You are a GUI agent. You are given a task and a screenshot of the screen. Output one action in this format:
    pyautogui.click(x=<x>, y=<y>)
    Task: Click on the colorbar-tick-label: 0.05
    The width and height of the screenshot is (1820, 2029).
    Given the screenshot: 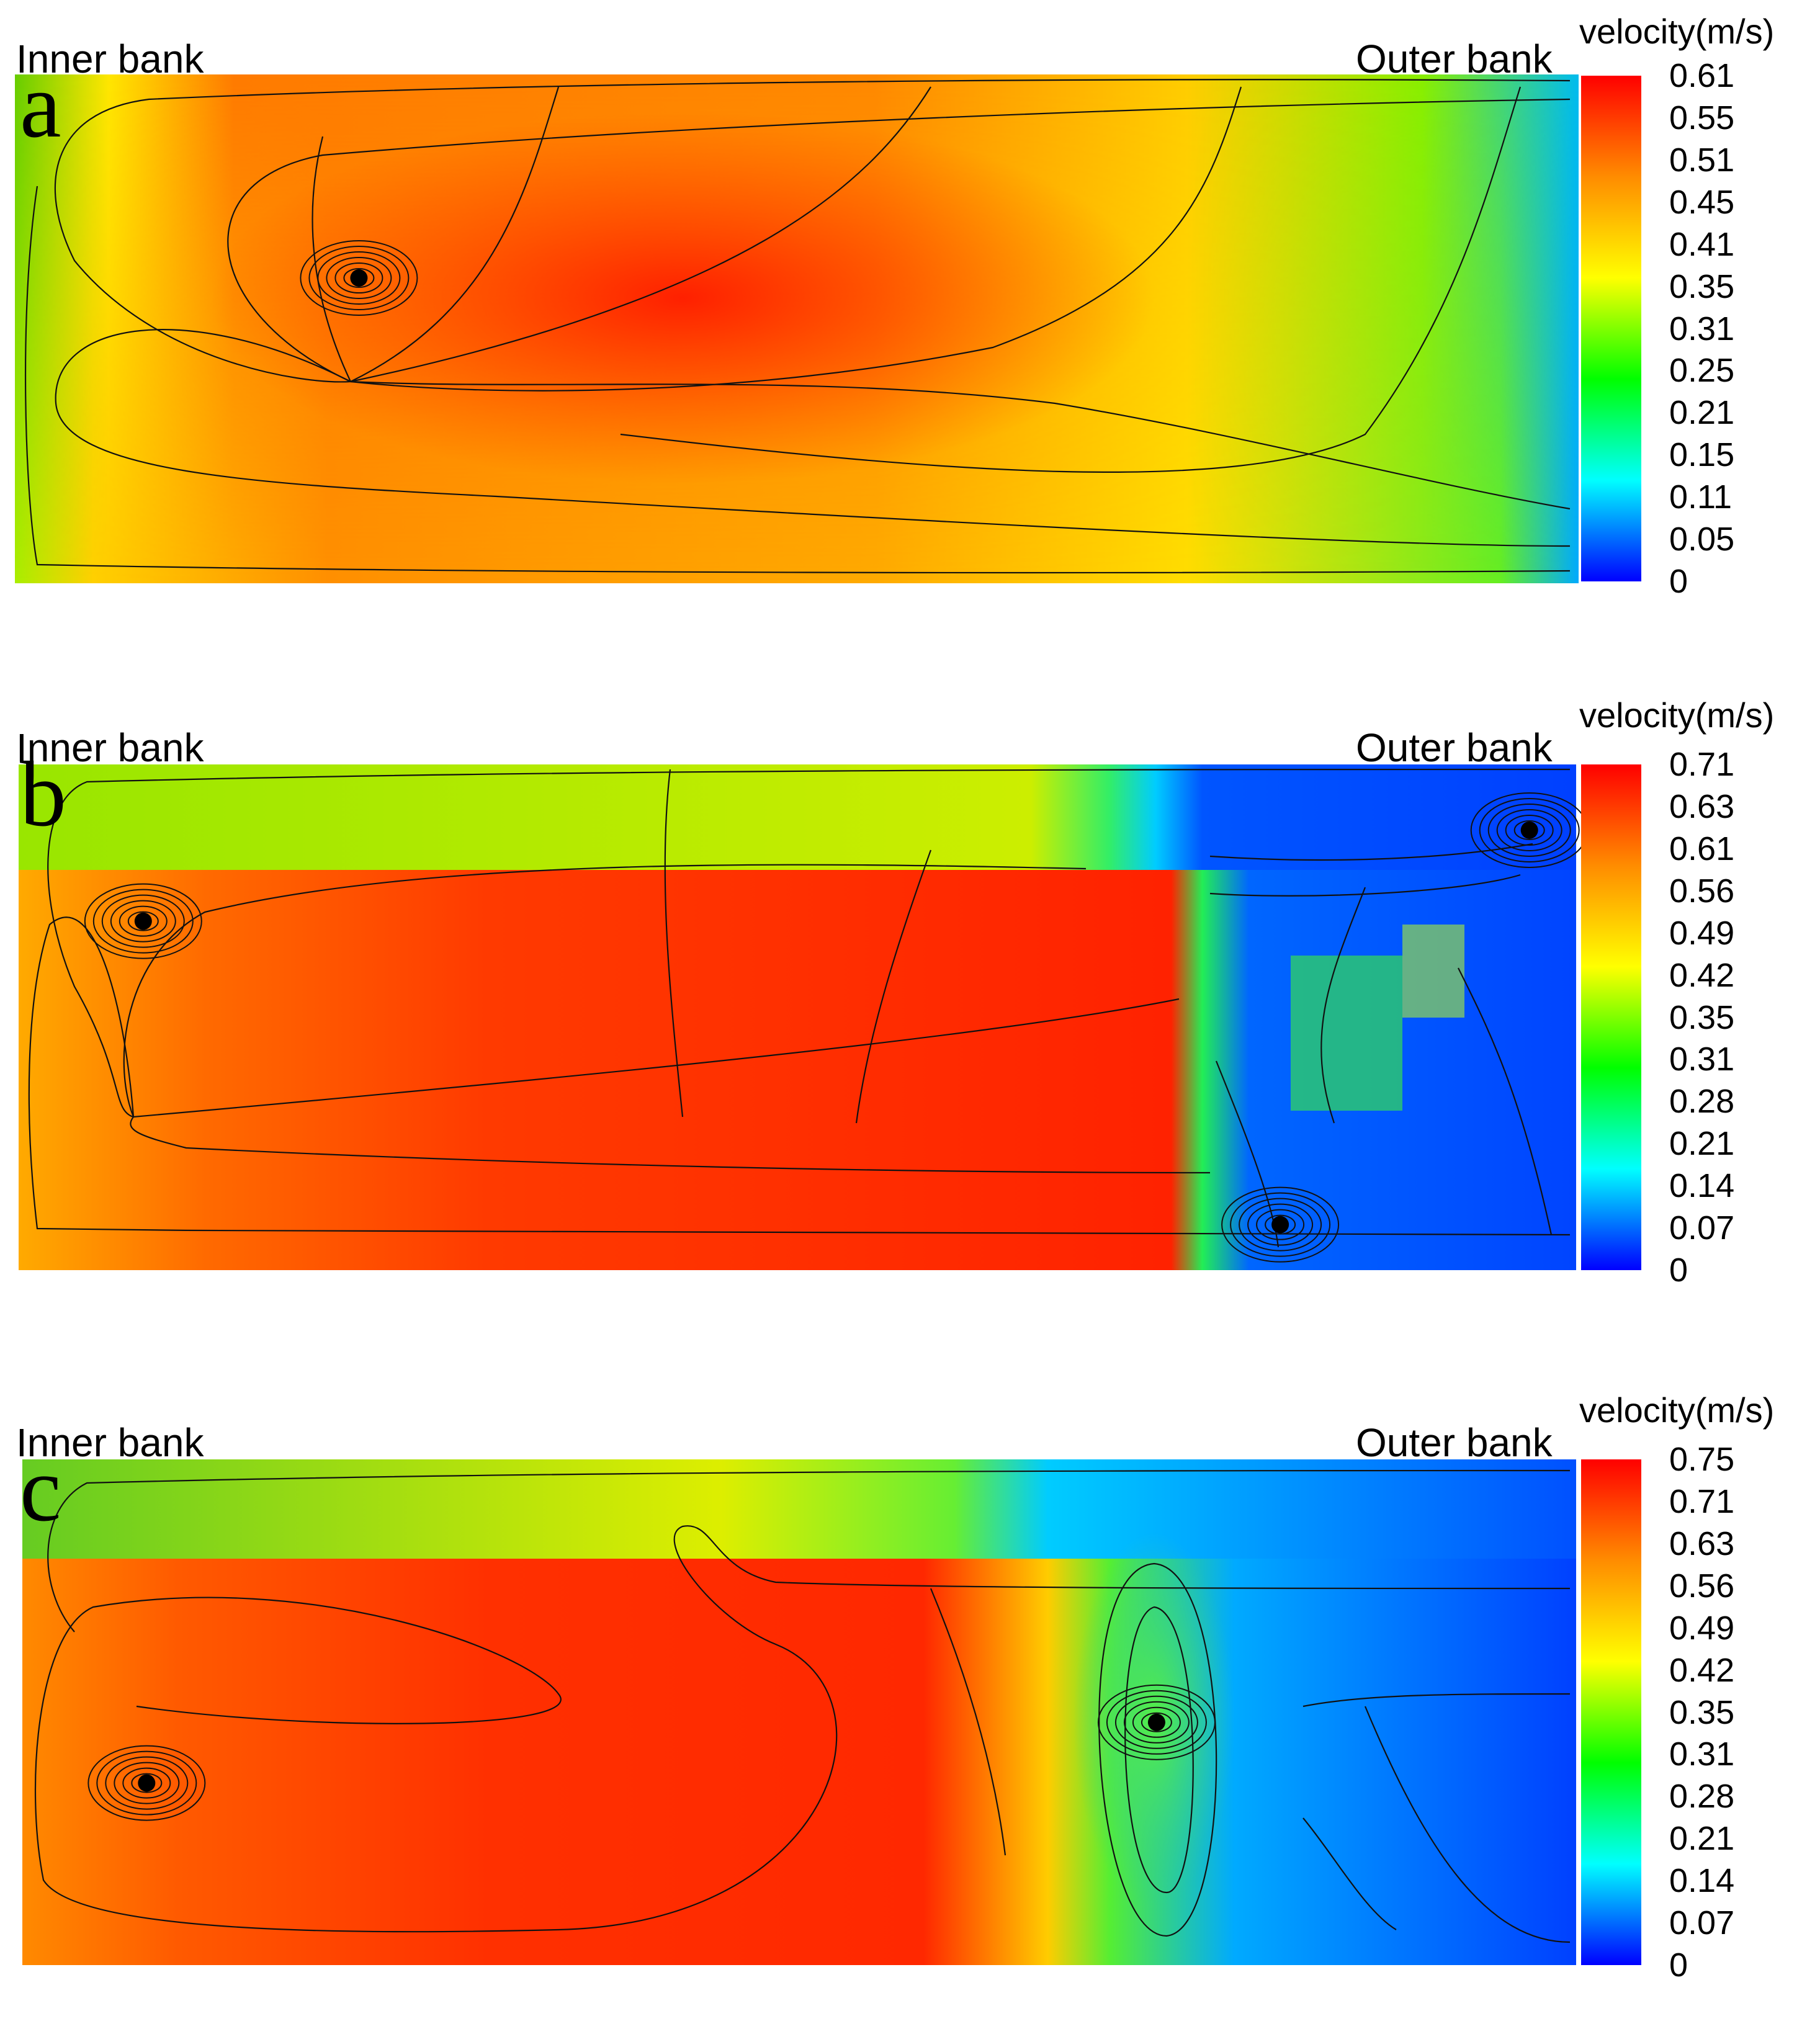 What is the action you would take?
    pyautogui.click(x=1702, y=540)
    